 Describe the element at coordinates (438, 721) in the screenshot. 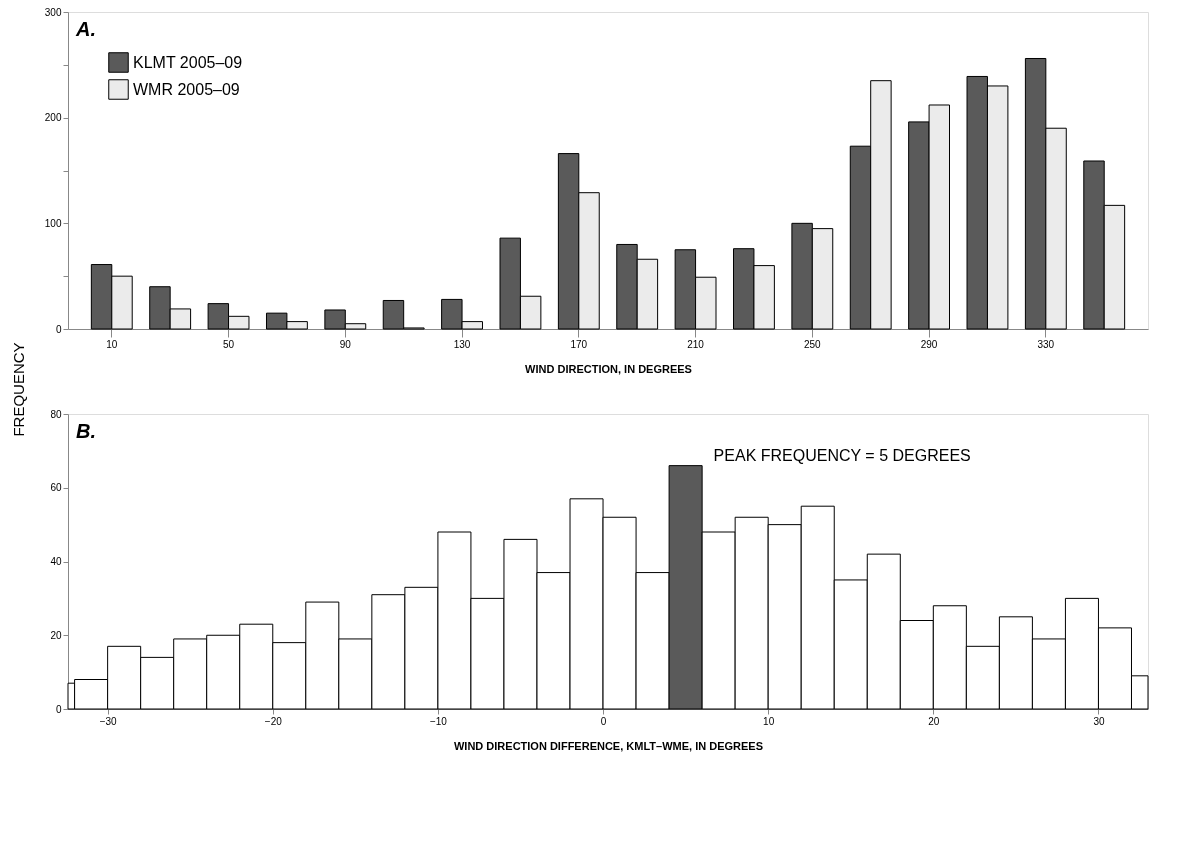

I see `x-tick-label: −10` at that location.